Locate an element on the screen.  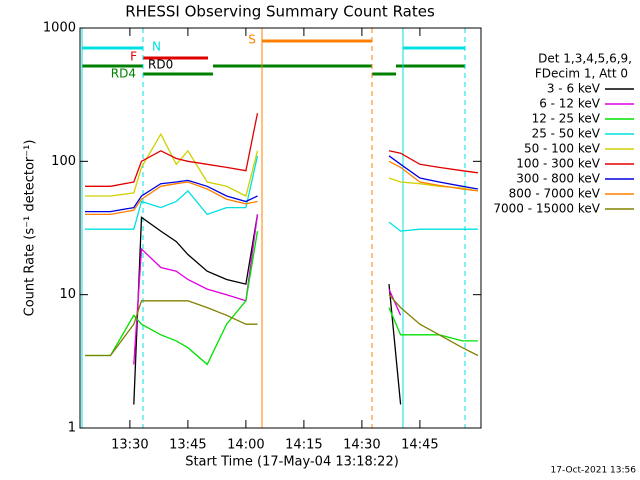
flag-label: S is located at coordinates (252, 40).